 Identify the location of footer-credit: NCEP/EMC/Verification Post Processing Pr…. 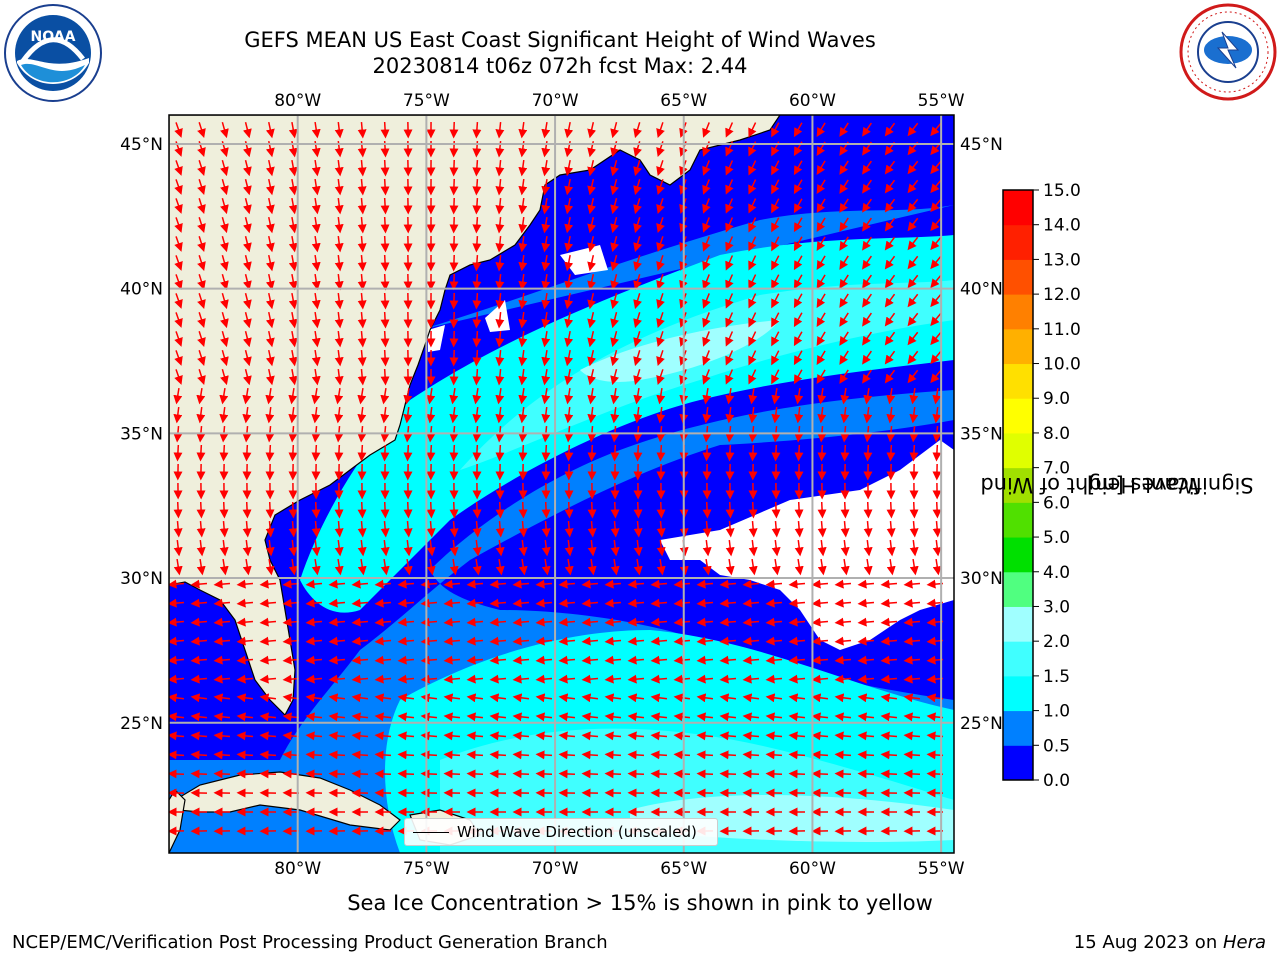
(310, 942).